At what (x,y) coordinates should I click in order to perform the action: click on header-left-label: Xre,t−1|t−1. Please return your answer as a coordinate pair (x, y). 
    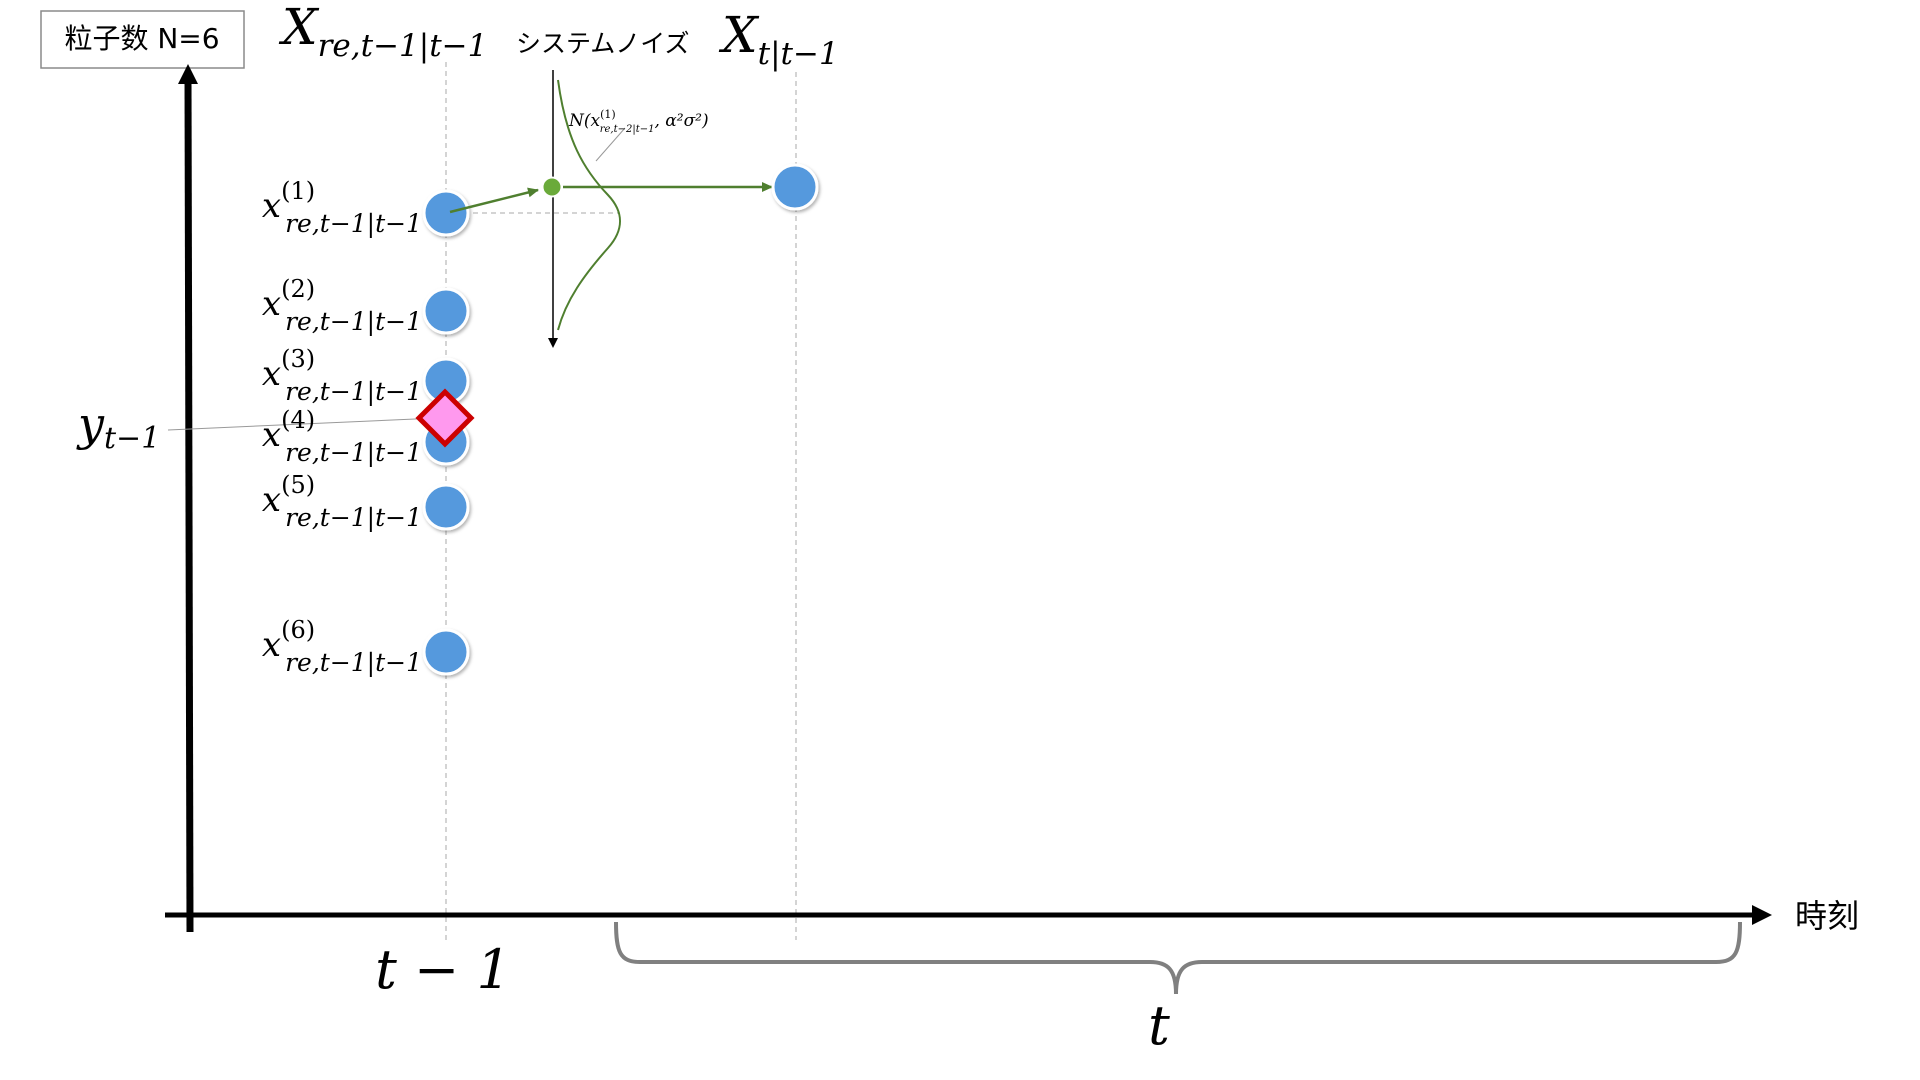
    Looking at the image, I should click on (382, 32).